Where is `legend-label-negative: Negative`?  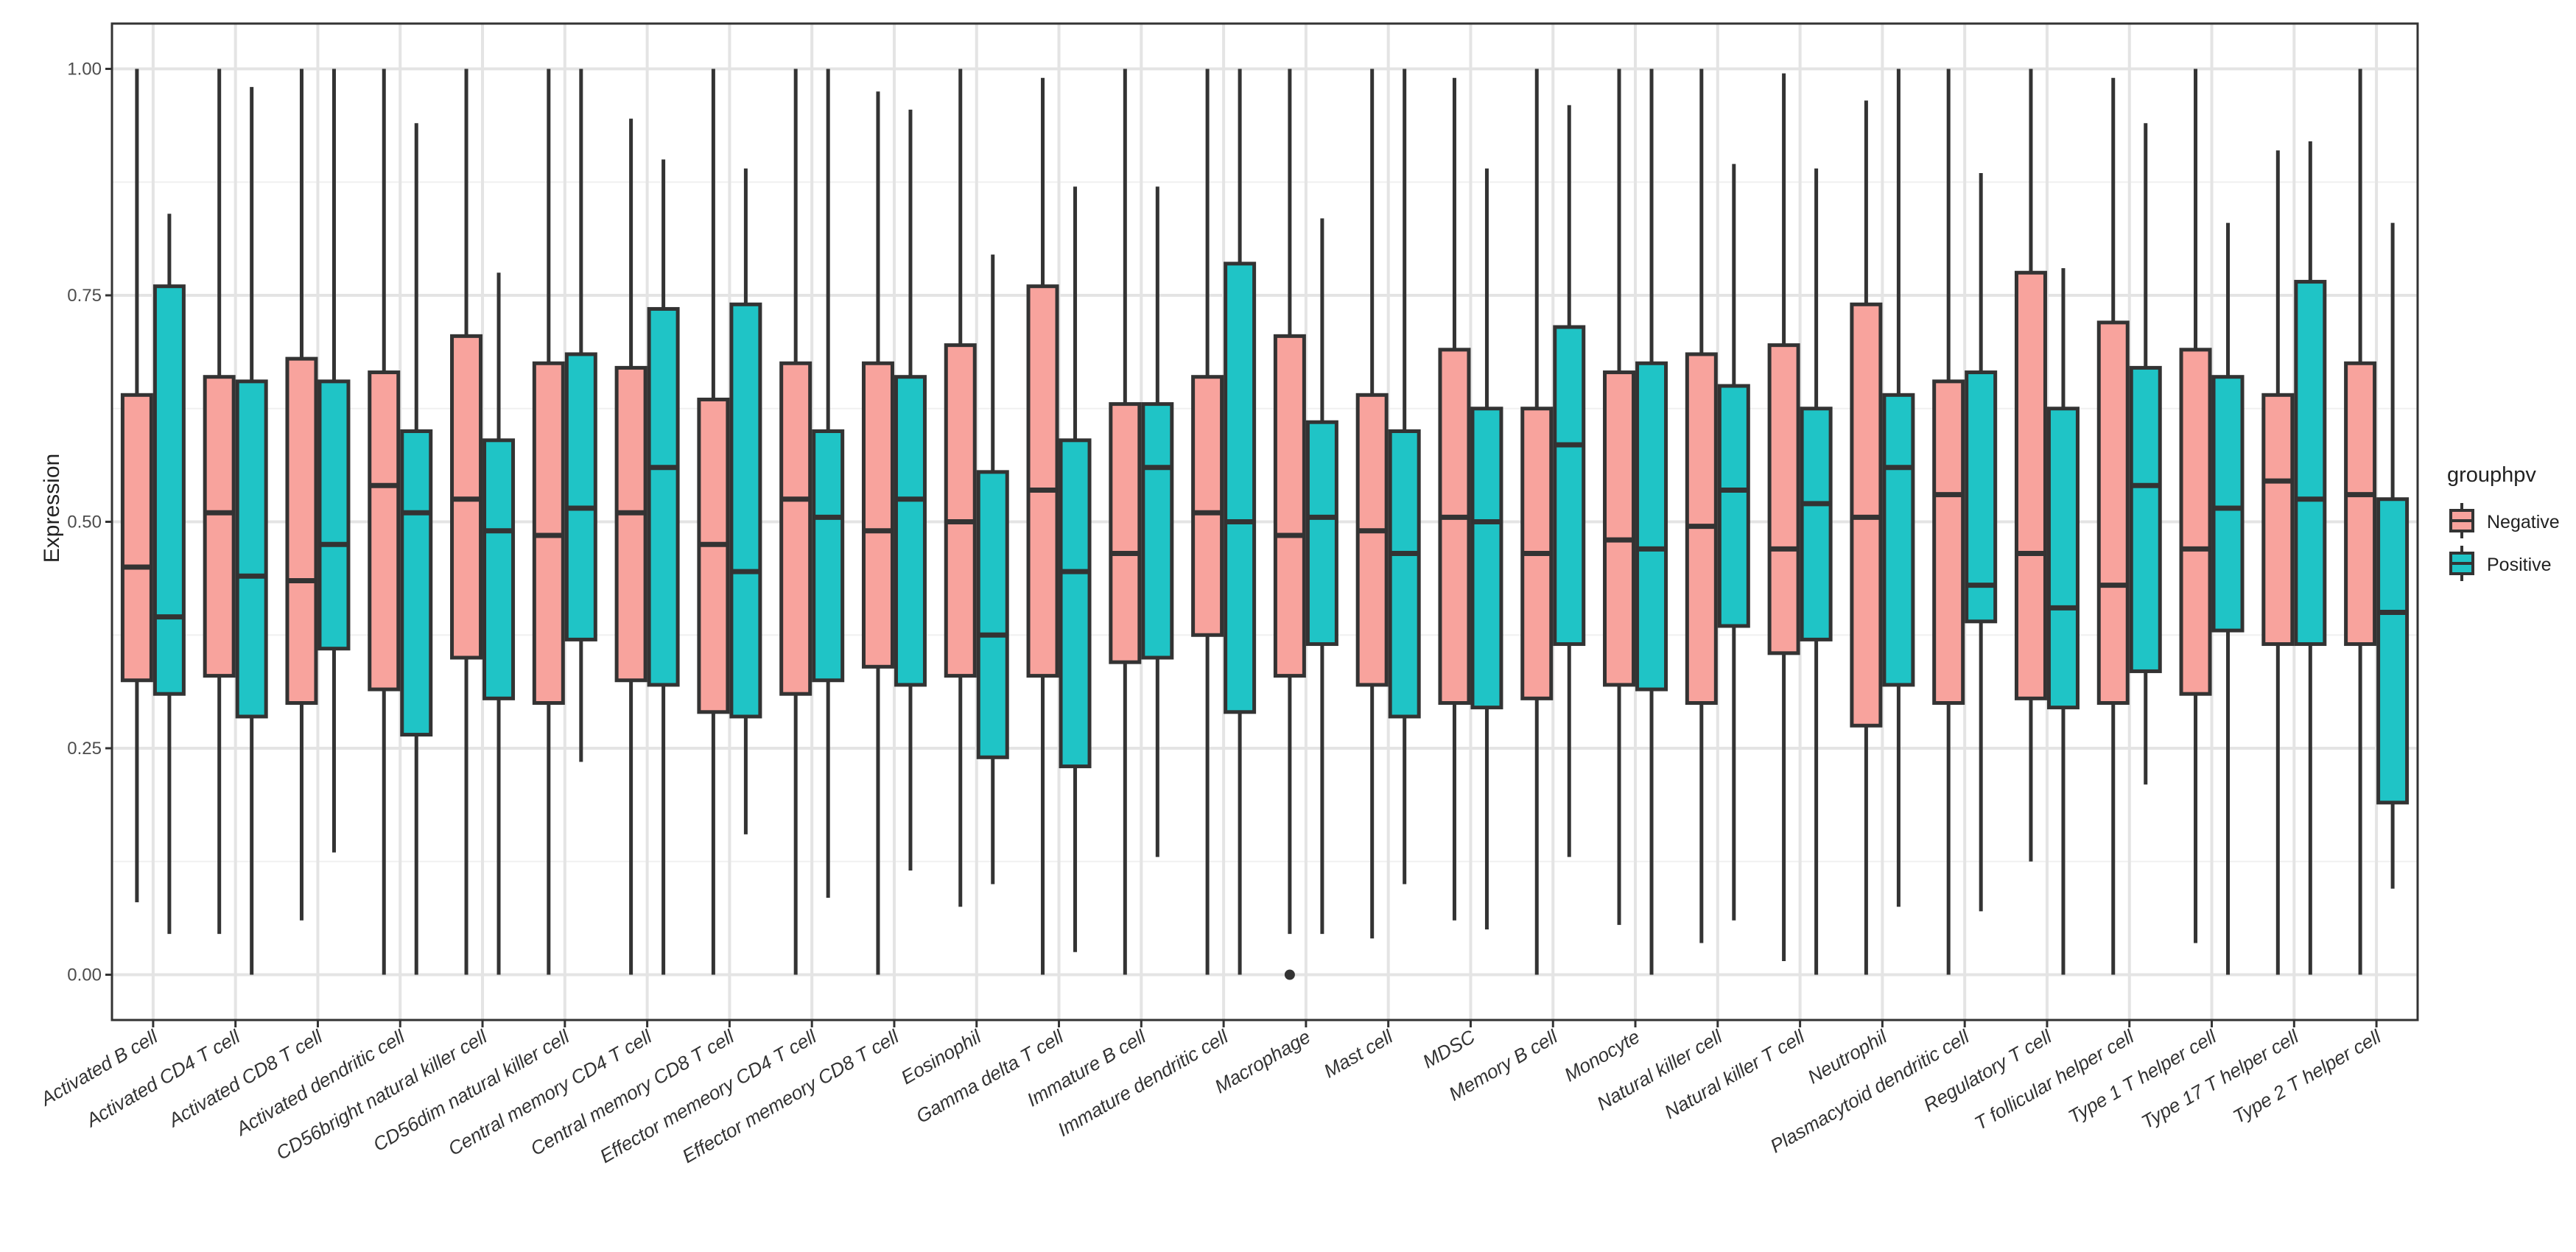 legend-label-negative: Negative is located at coordinates (2523, 522).